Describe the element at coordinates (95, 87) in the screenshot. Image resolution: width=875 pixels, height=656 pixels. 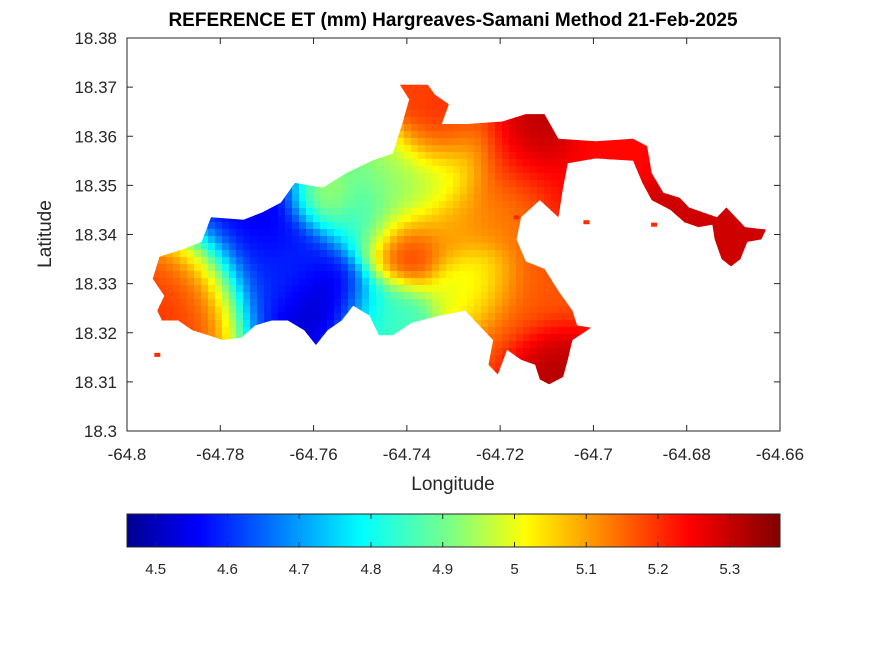
I see `y-tick-label: 18.37` at that location.